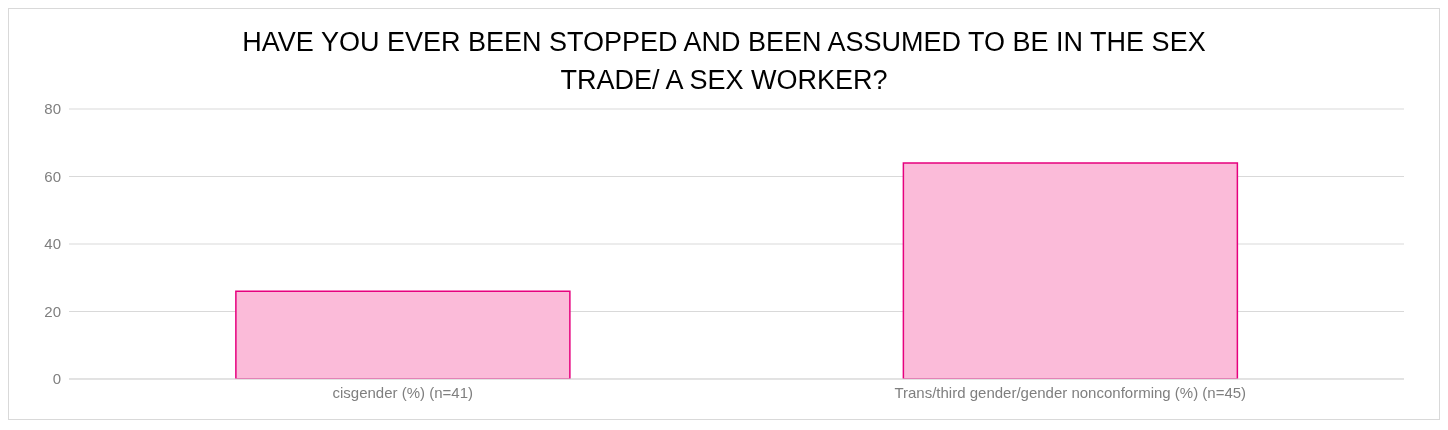  Describe the element at coordinates (1070, 392) in the screenshot. I see `x-tick-label: Trans/third gender/gender nonconforming (%) (n=45)` at that location.